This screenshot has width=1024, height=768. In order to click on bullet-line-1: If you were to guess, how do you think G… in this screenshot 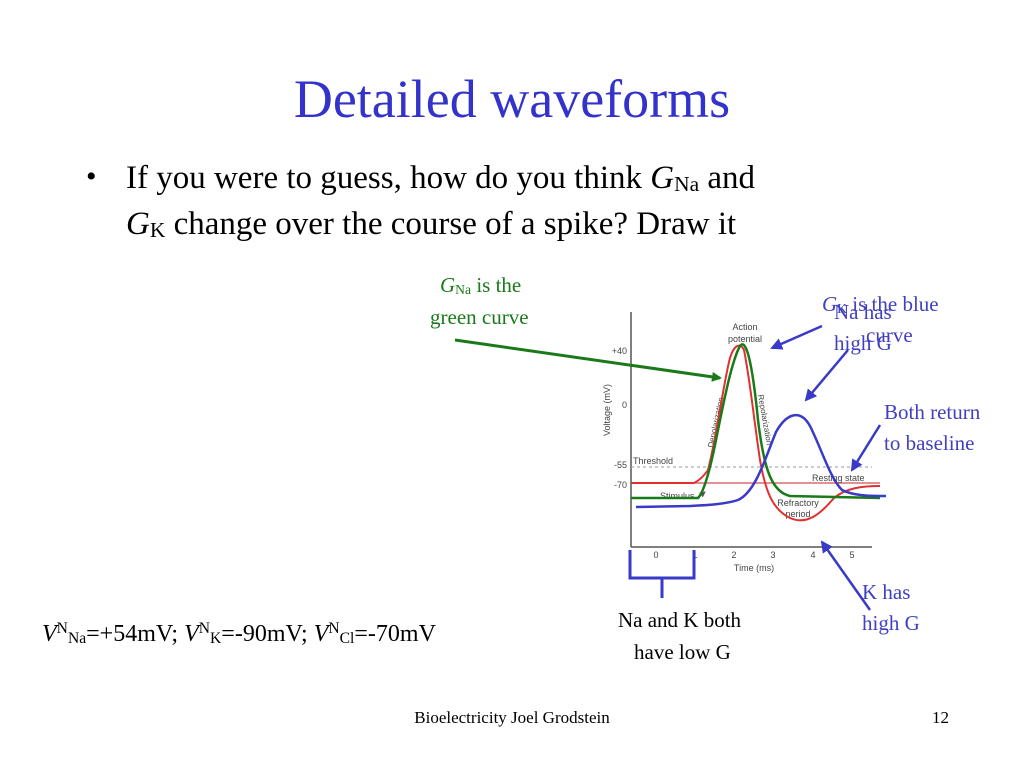, I will do `click(440, 178)`.